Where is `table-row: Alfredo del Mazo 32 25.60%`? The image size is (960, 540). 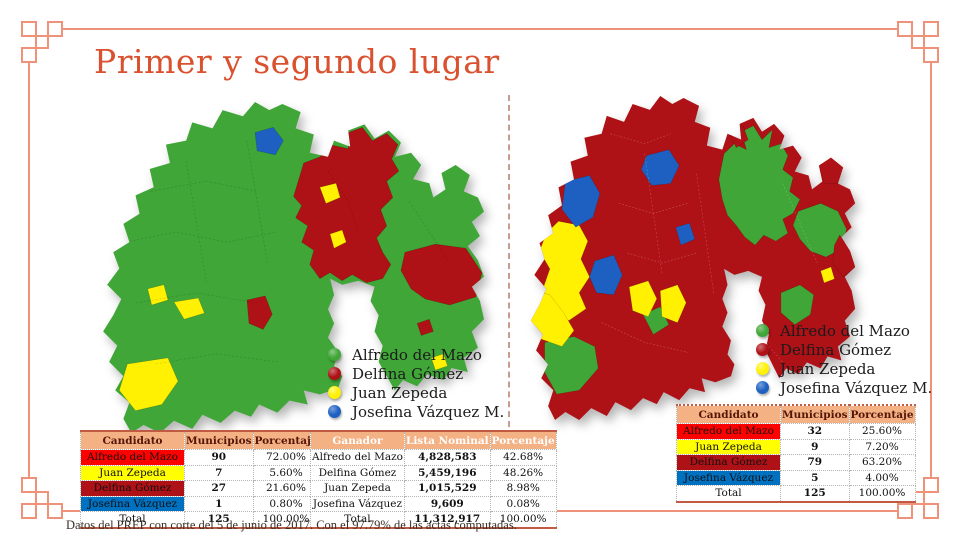 table-row: Alfredo del Mazo 32 25.60% is located at coordinates (796, 431).